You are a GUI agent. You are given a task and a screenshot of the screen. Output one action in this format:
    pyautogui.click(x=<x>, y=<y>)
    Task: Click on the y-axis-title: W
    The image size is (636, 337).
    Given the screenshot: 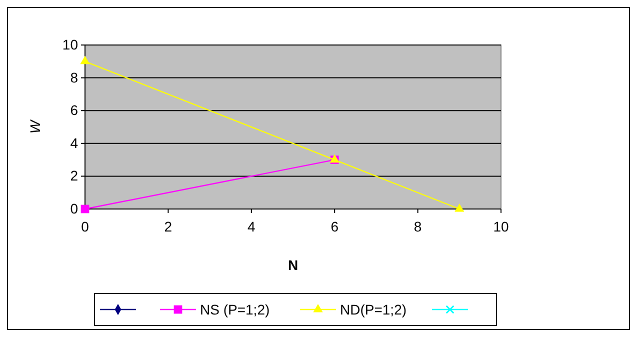 What is the action you would take?
    pyautogui.click(x=35, y=126)
    